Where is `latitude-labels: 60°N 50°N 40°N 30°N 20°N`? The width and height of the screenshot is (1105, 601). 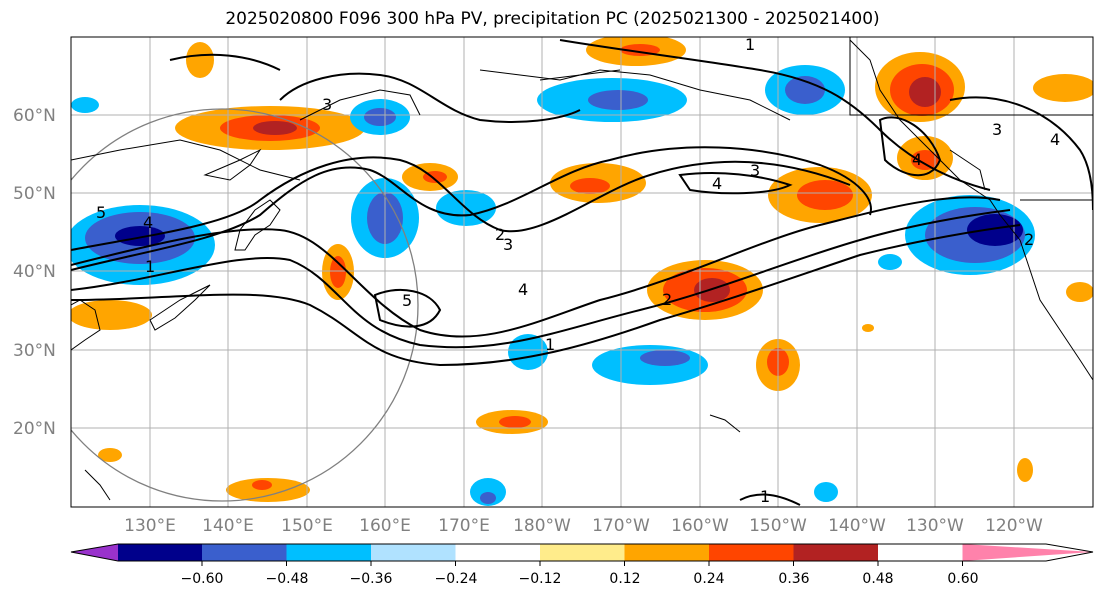 latitude-labels: 60°N 50°N 40°N 30°N 20°N is located at coordinates (34, 272).